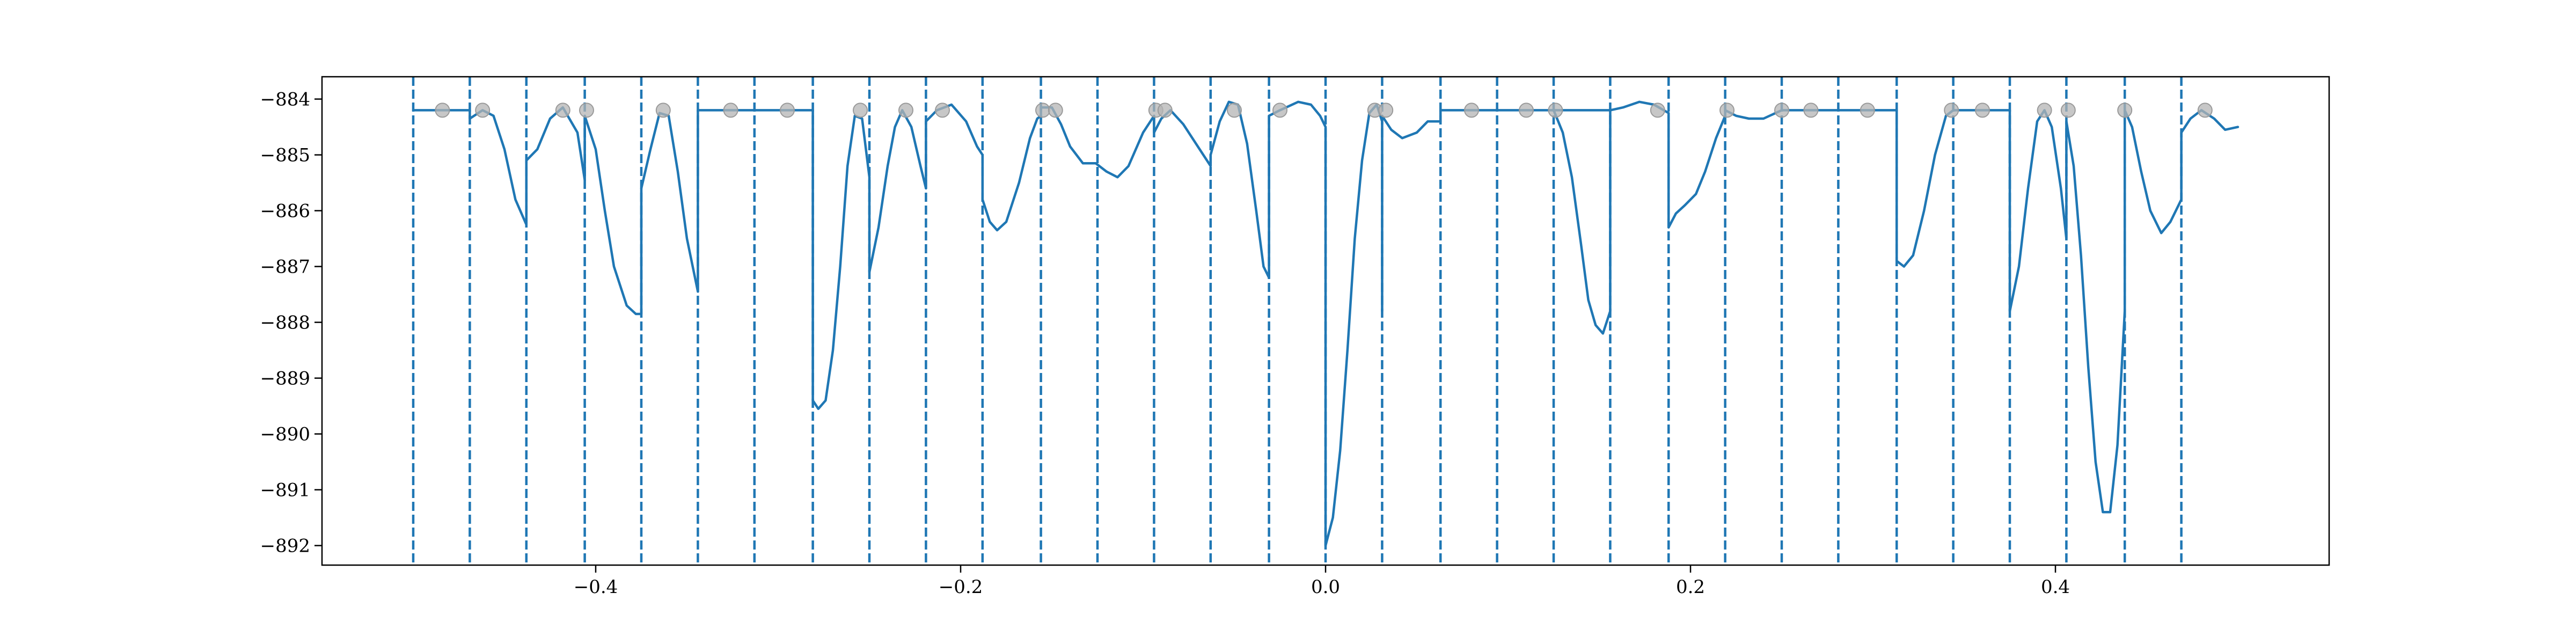 The height and width of the screenshot is (644, 2576). I want to click on y-tick-label-3: −887, so click(285, 267).